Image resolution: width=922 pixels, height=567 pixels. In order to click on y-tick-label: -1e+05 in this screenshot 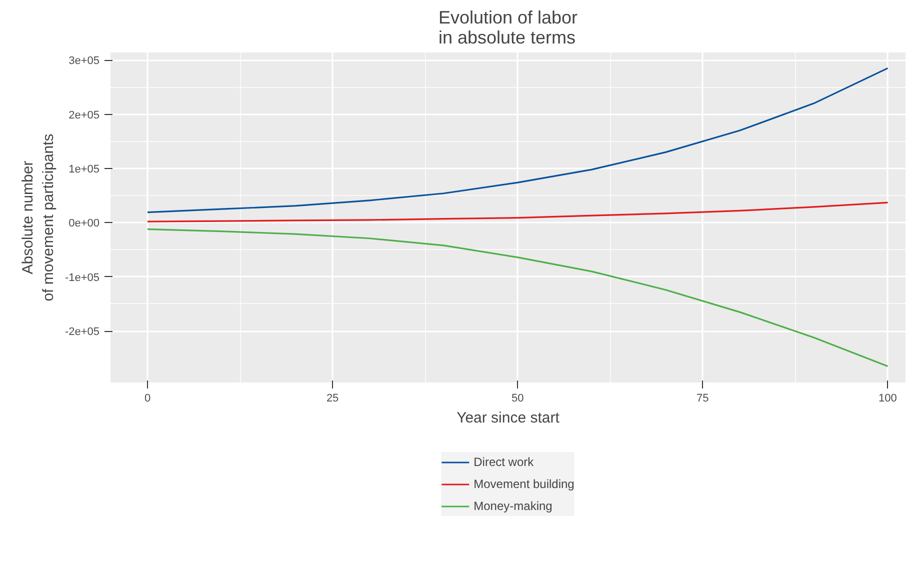, I will do `click(82, 278)`.